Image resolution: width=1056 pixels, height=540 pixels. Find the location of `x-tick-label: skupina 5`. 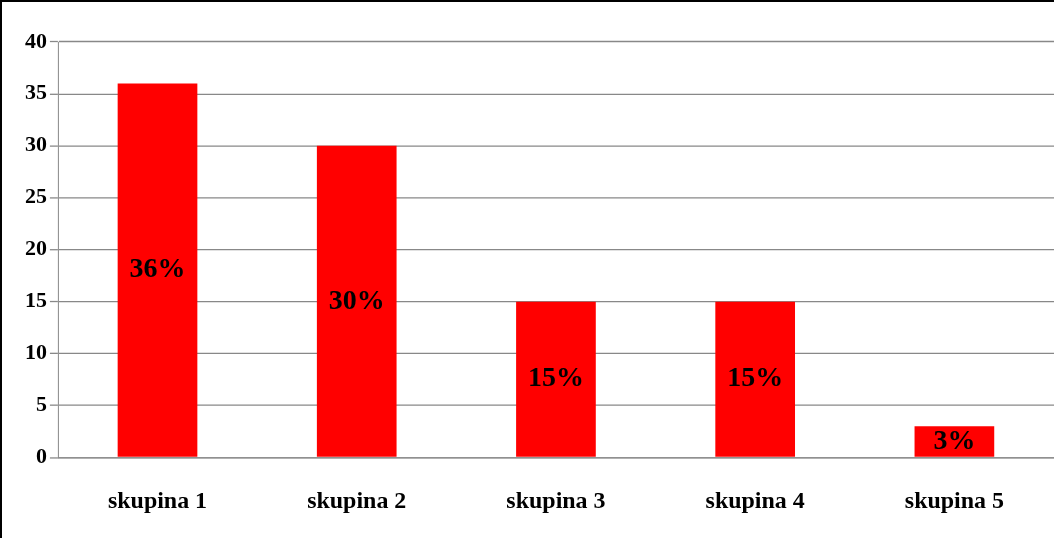

x-tick-label: skupina 5 is located at coordinates (954, 499).